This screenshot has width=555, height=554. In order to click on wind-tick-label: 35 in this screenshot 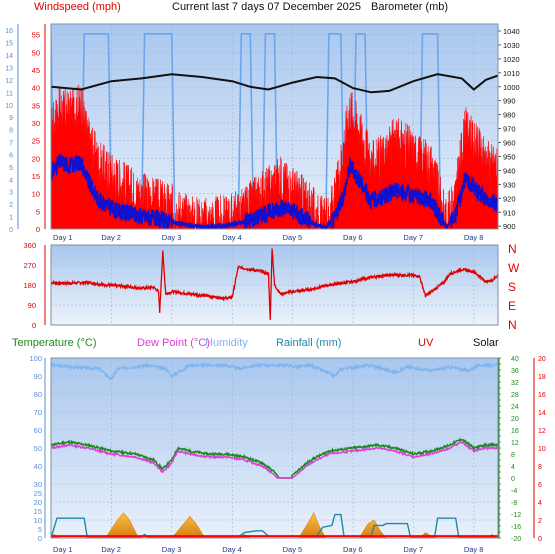, I will do `click(36, 105)`.